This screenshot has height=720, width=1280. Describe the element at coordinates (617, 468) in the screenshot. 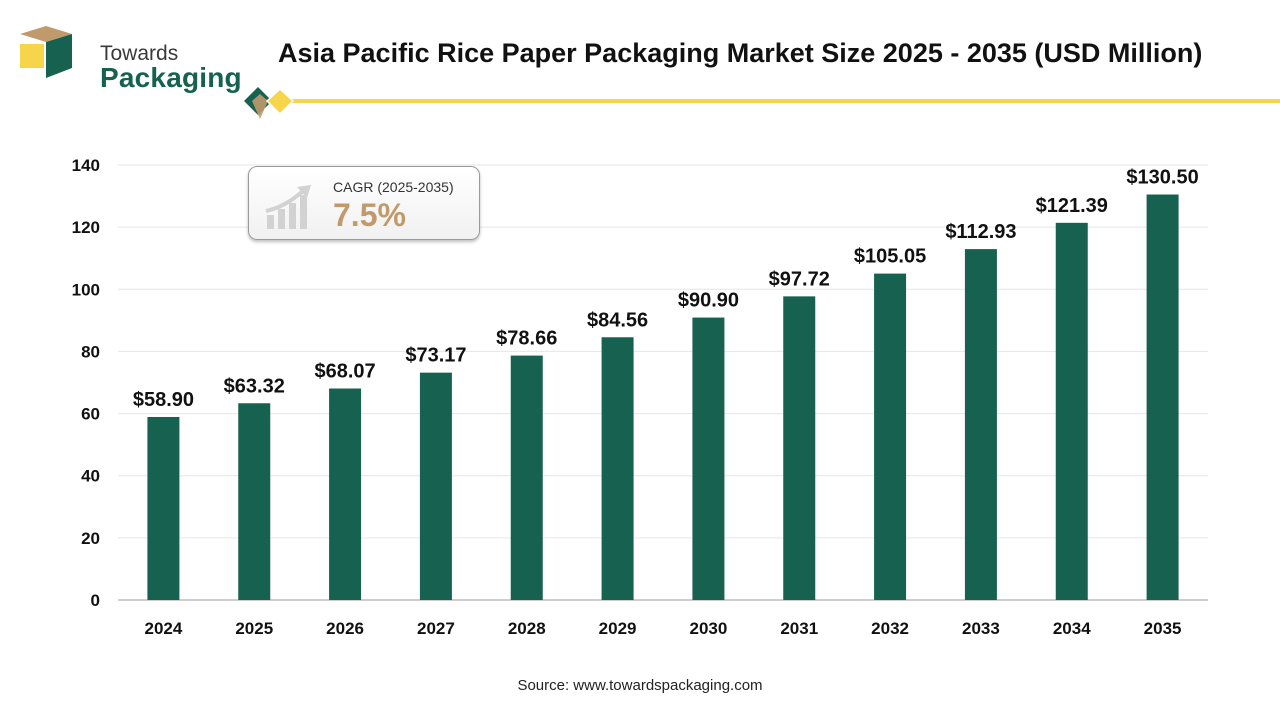

I see `bar-2029` at that location.